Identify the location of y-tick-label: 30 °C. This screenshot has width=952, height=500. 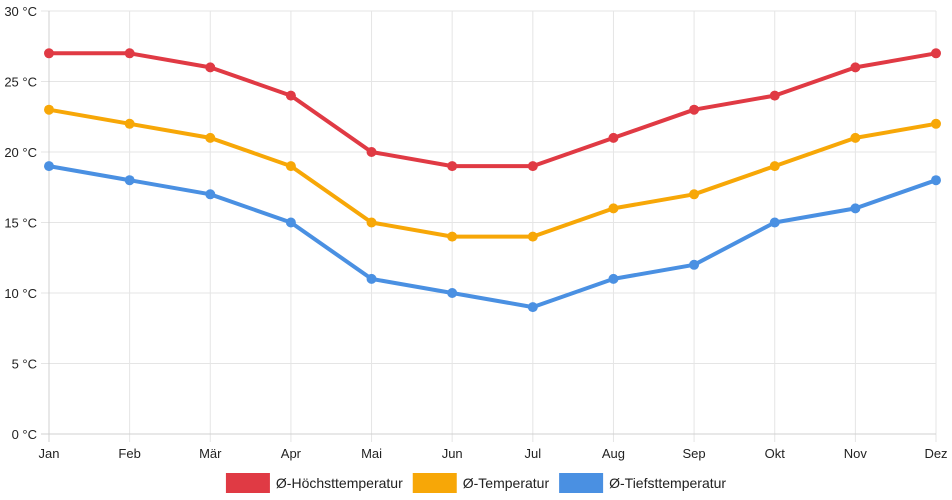
(20, 11).